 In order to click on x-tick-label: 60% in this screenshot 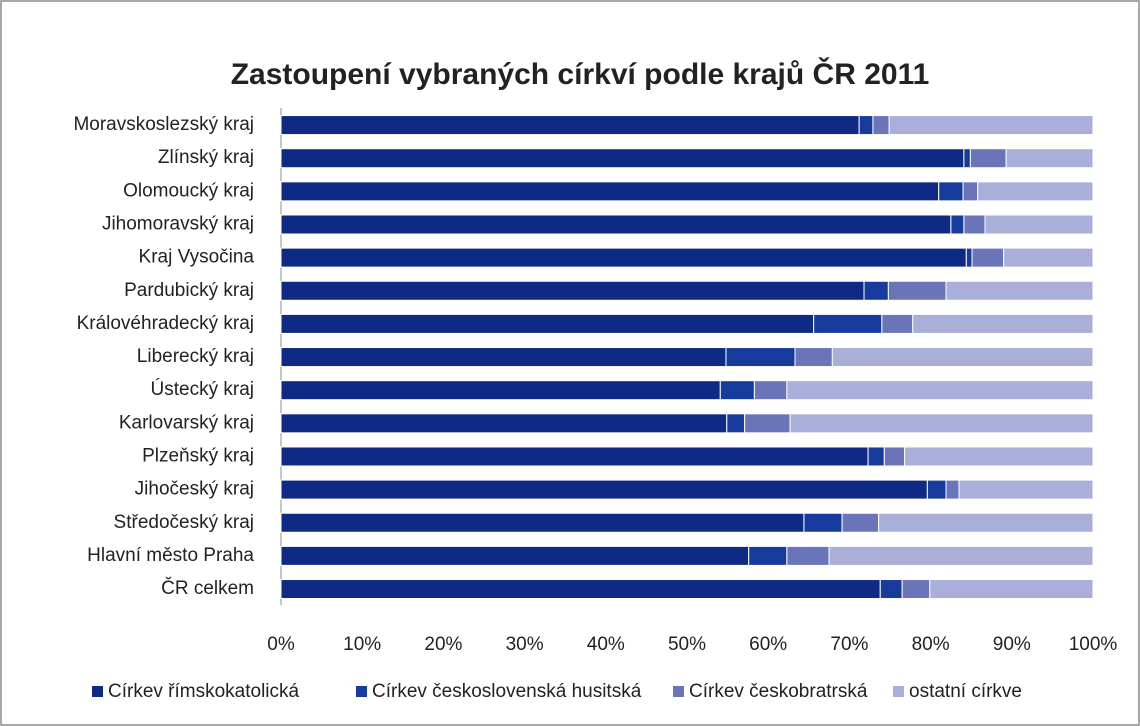, I will do `click(768, 644)`.